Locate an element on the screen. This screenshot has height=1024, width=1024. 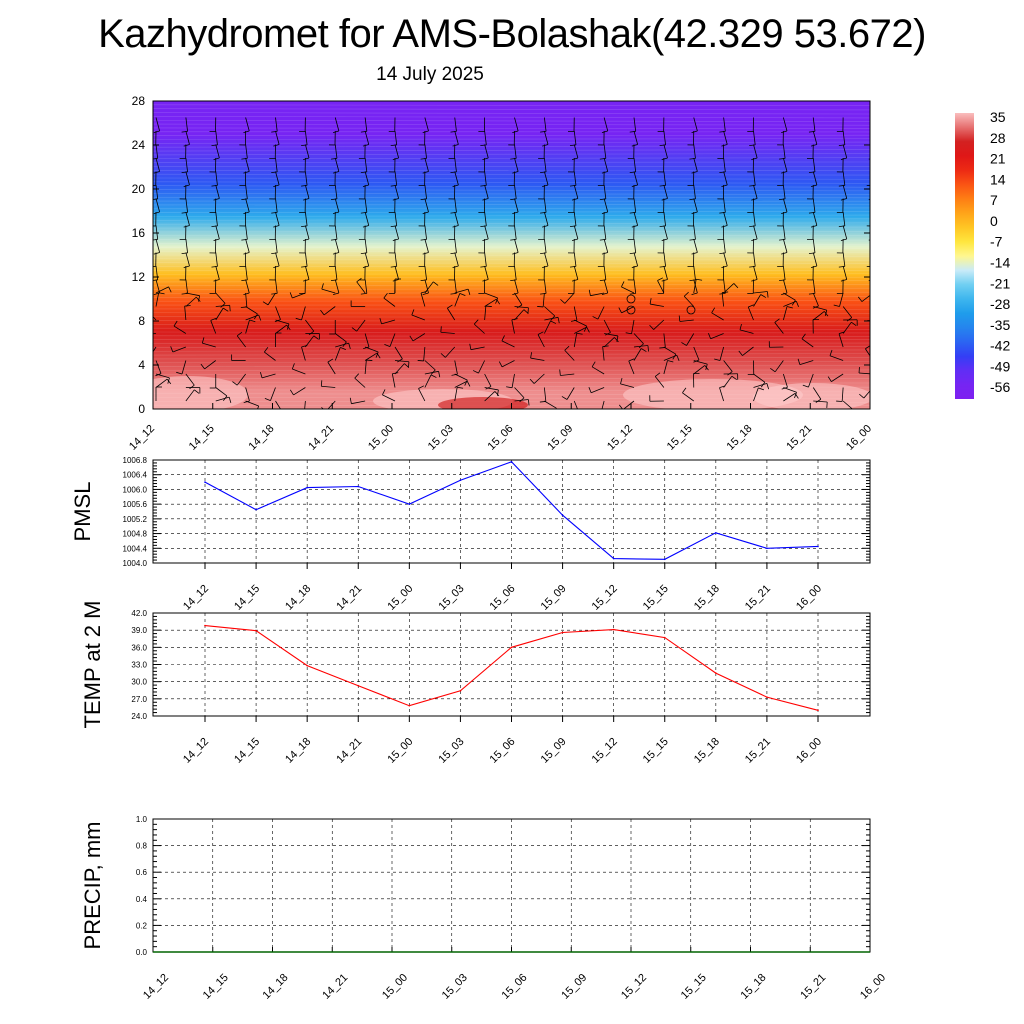
y-tick-label: 39.0 is located at coordinates (139, 630).